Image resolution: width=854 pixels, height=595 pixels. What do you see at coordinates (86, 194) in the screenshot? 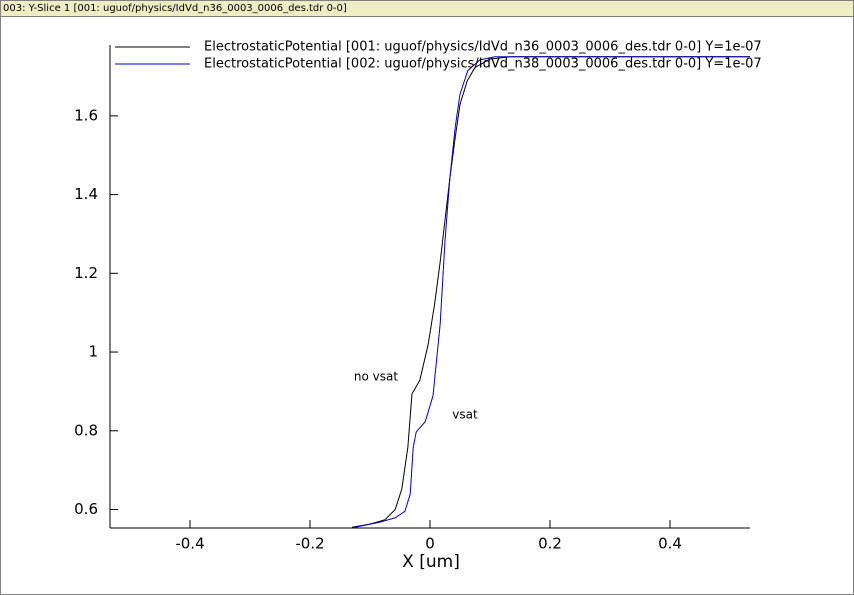
I see `y-tick-label: 1.4` at bounding box center [86, 194].